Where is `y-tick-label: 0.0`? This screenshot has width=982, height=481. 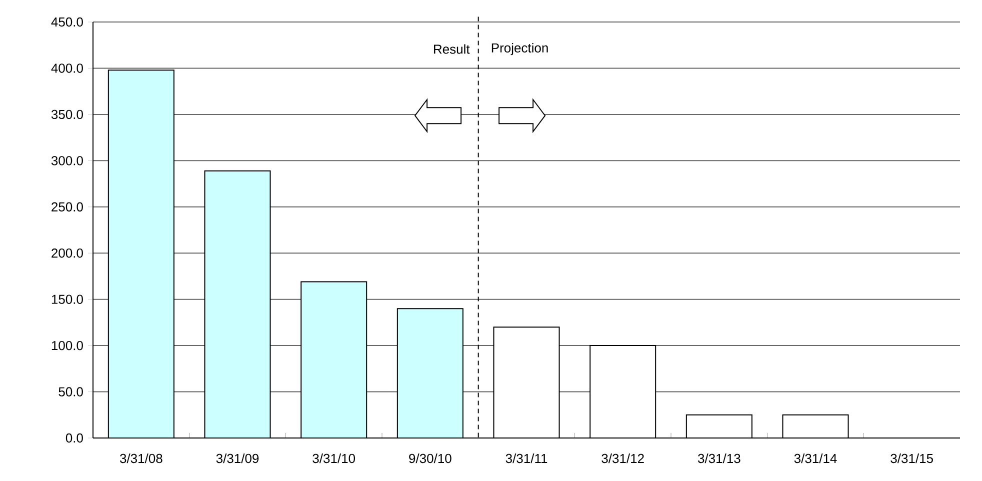
y-tick-label: 0.0 is located at coordinates (74, 438).